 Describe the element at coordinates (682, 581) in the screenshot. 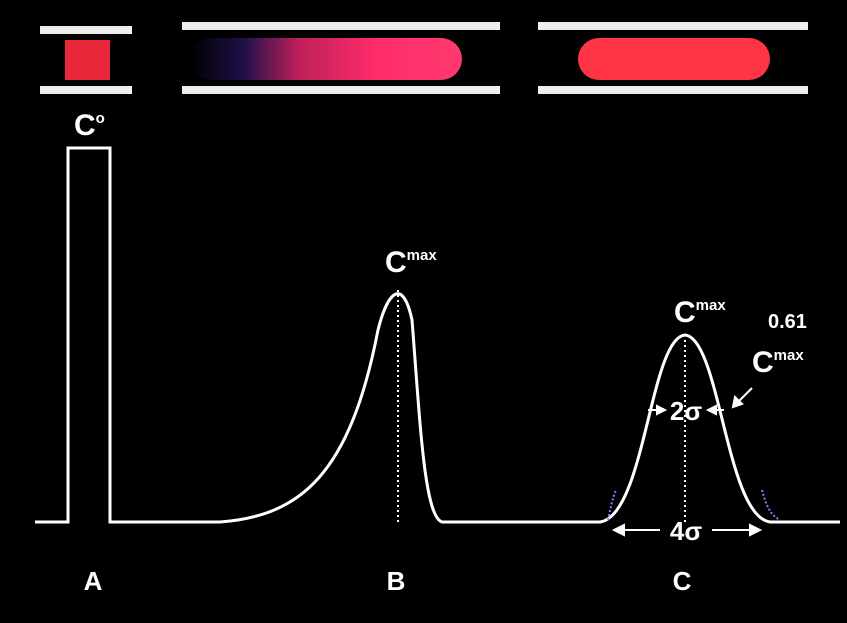

I see `panel-label: C` at that location.